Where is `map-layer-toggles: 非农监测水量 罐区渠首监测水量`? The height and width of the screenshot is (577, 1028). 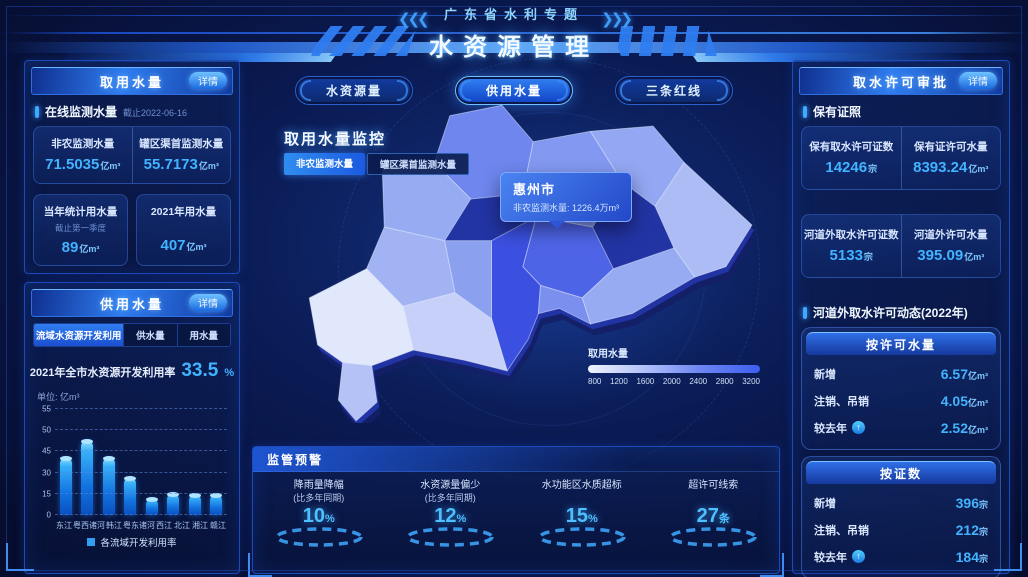 map-layer-toggles: 非农监测水量 罐区渠首监测水量 is located at coordinates (377, 164).